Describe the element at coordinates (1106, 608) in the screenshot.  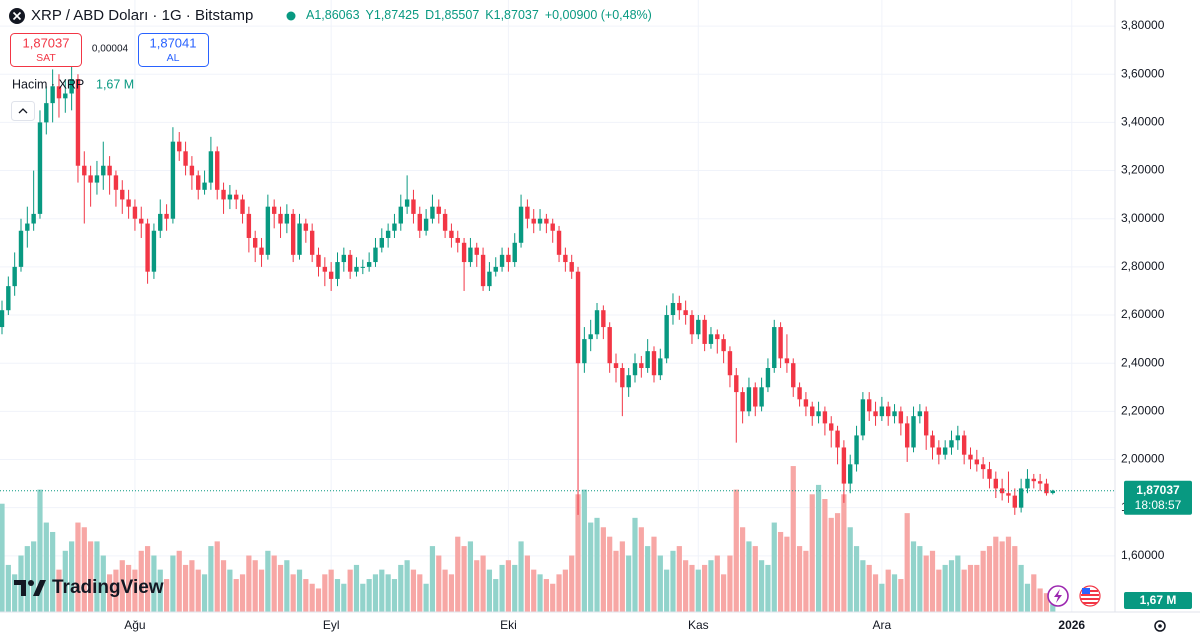
I see `bottom-icons` at that location.